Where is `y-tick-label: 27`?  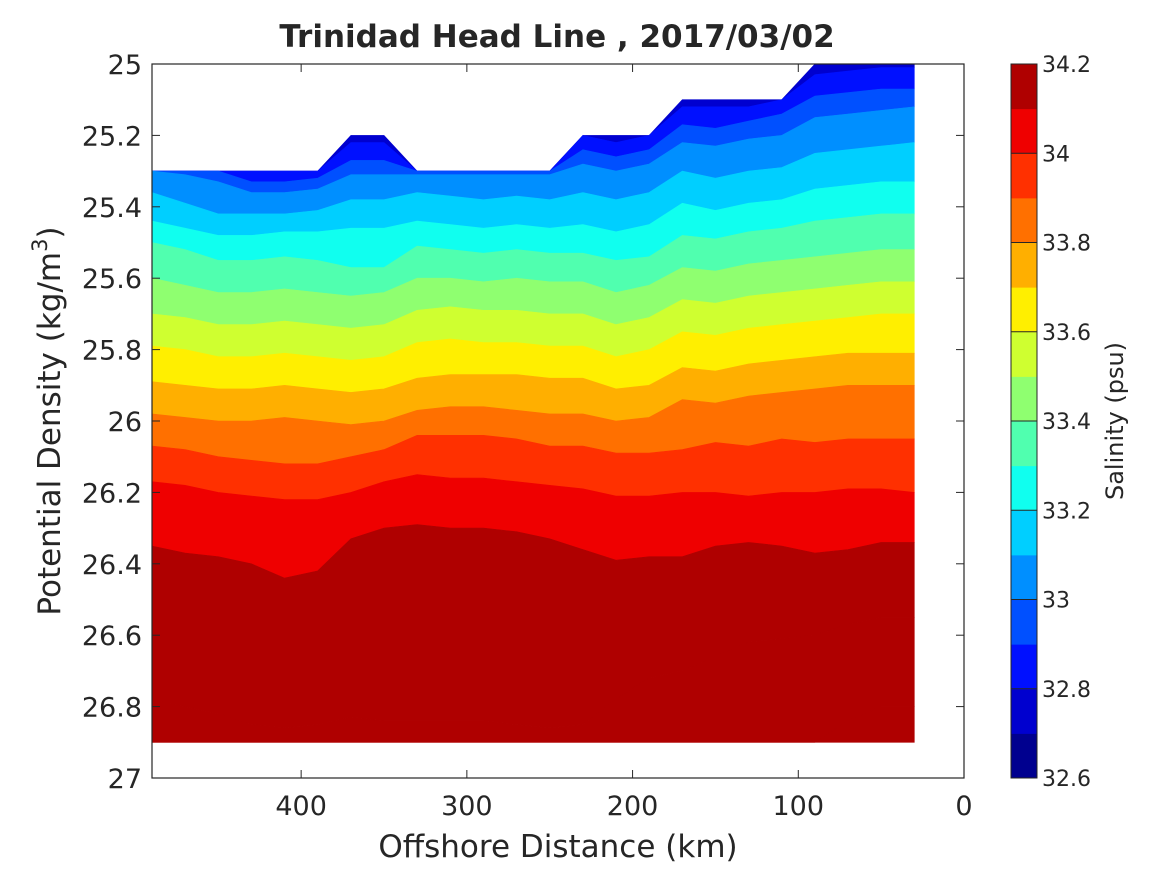
y-tick-label: 27 is located at coordinates (125, 779).